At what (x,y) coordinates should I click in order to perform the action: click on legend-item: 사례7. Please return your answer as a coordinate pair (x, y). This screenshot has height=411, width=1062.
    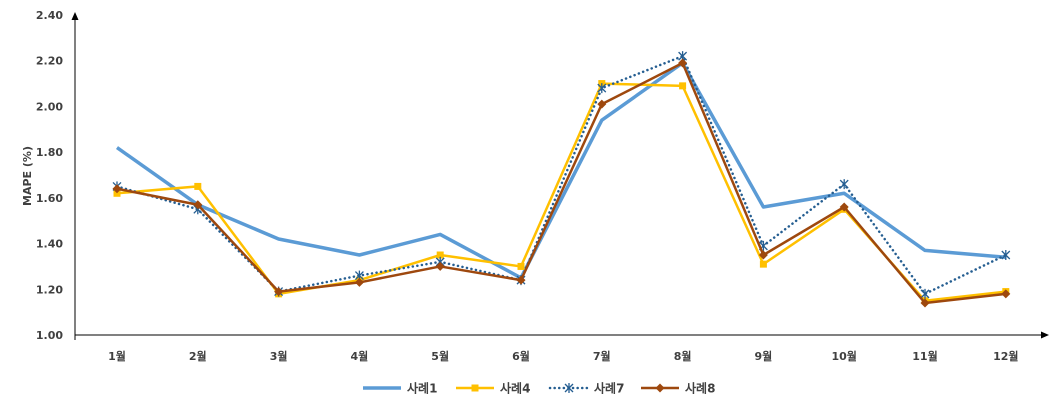
    Looking at the image, I should click on (586, 388).